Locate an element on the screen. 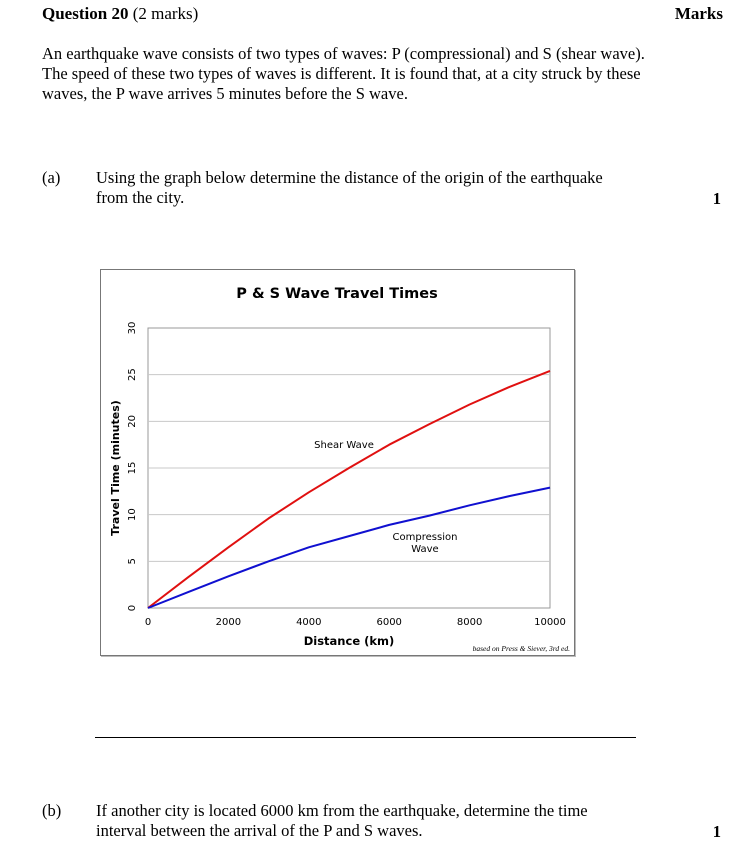 This screenshot has width=747, height=868. part-a-marks: 1 is located at coordinates (716, 198).